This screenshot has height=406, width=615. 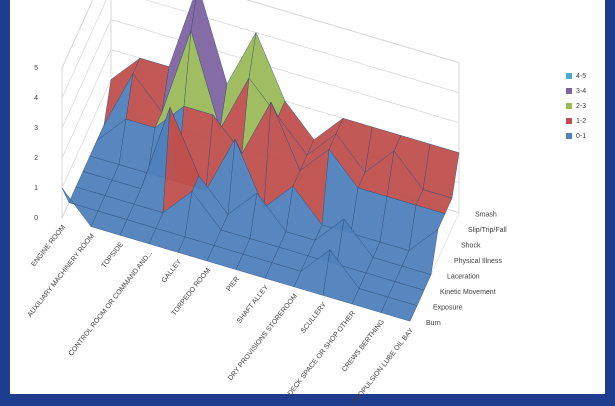 What do you see at coordinates (433, 323) in the screenshot?
I see `series-label: Burn` at bounding box center [433, 323].